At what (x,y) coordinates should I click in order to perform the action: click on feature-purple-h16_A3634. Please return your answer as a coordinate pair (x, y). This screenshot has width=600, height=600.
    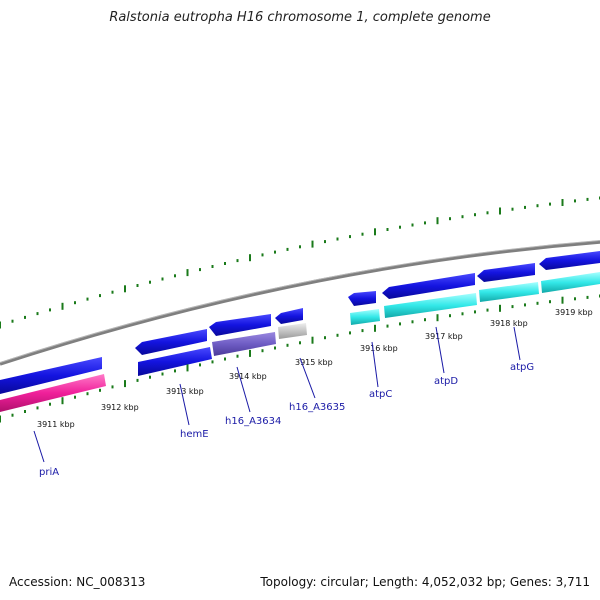
    Looking at the image, I should click on (244, 344).